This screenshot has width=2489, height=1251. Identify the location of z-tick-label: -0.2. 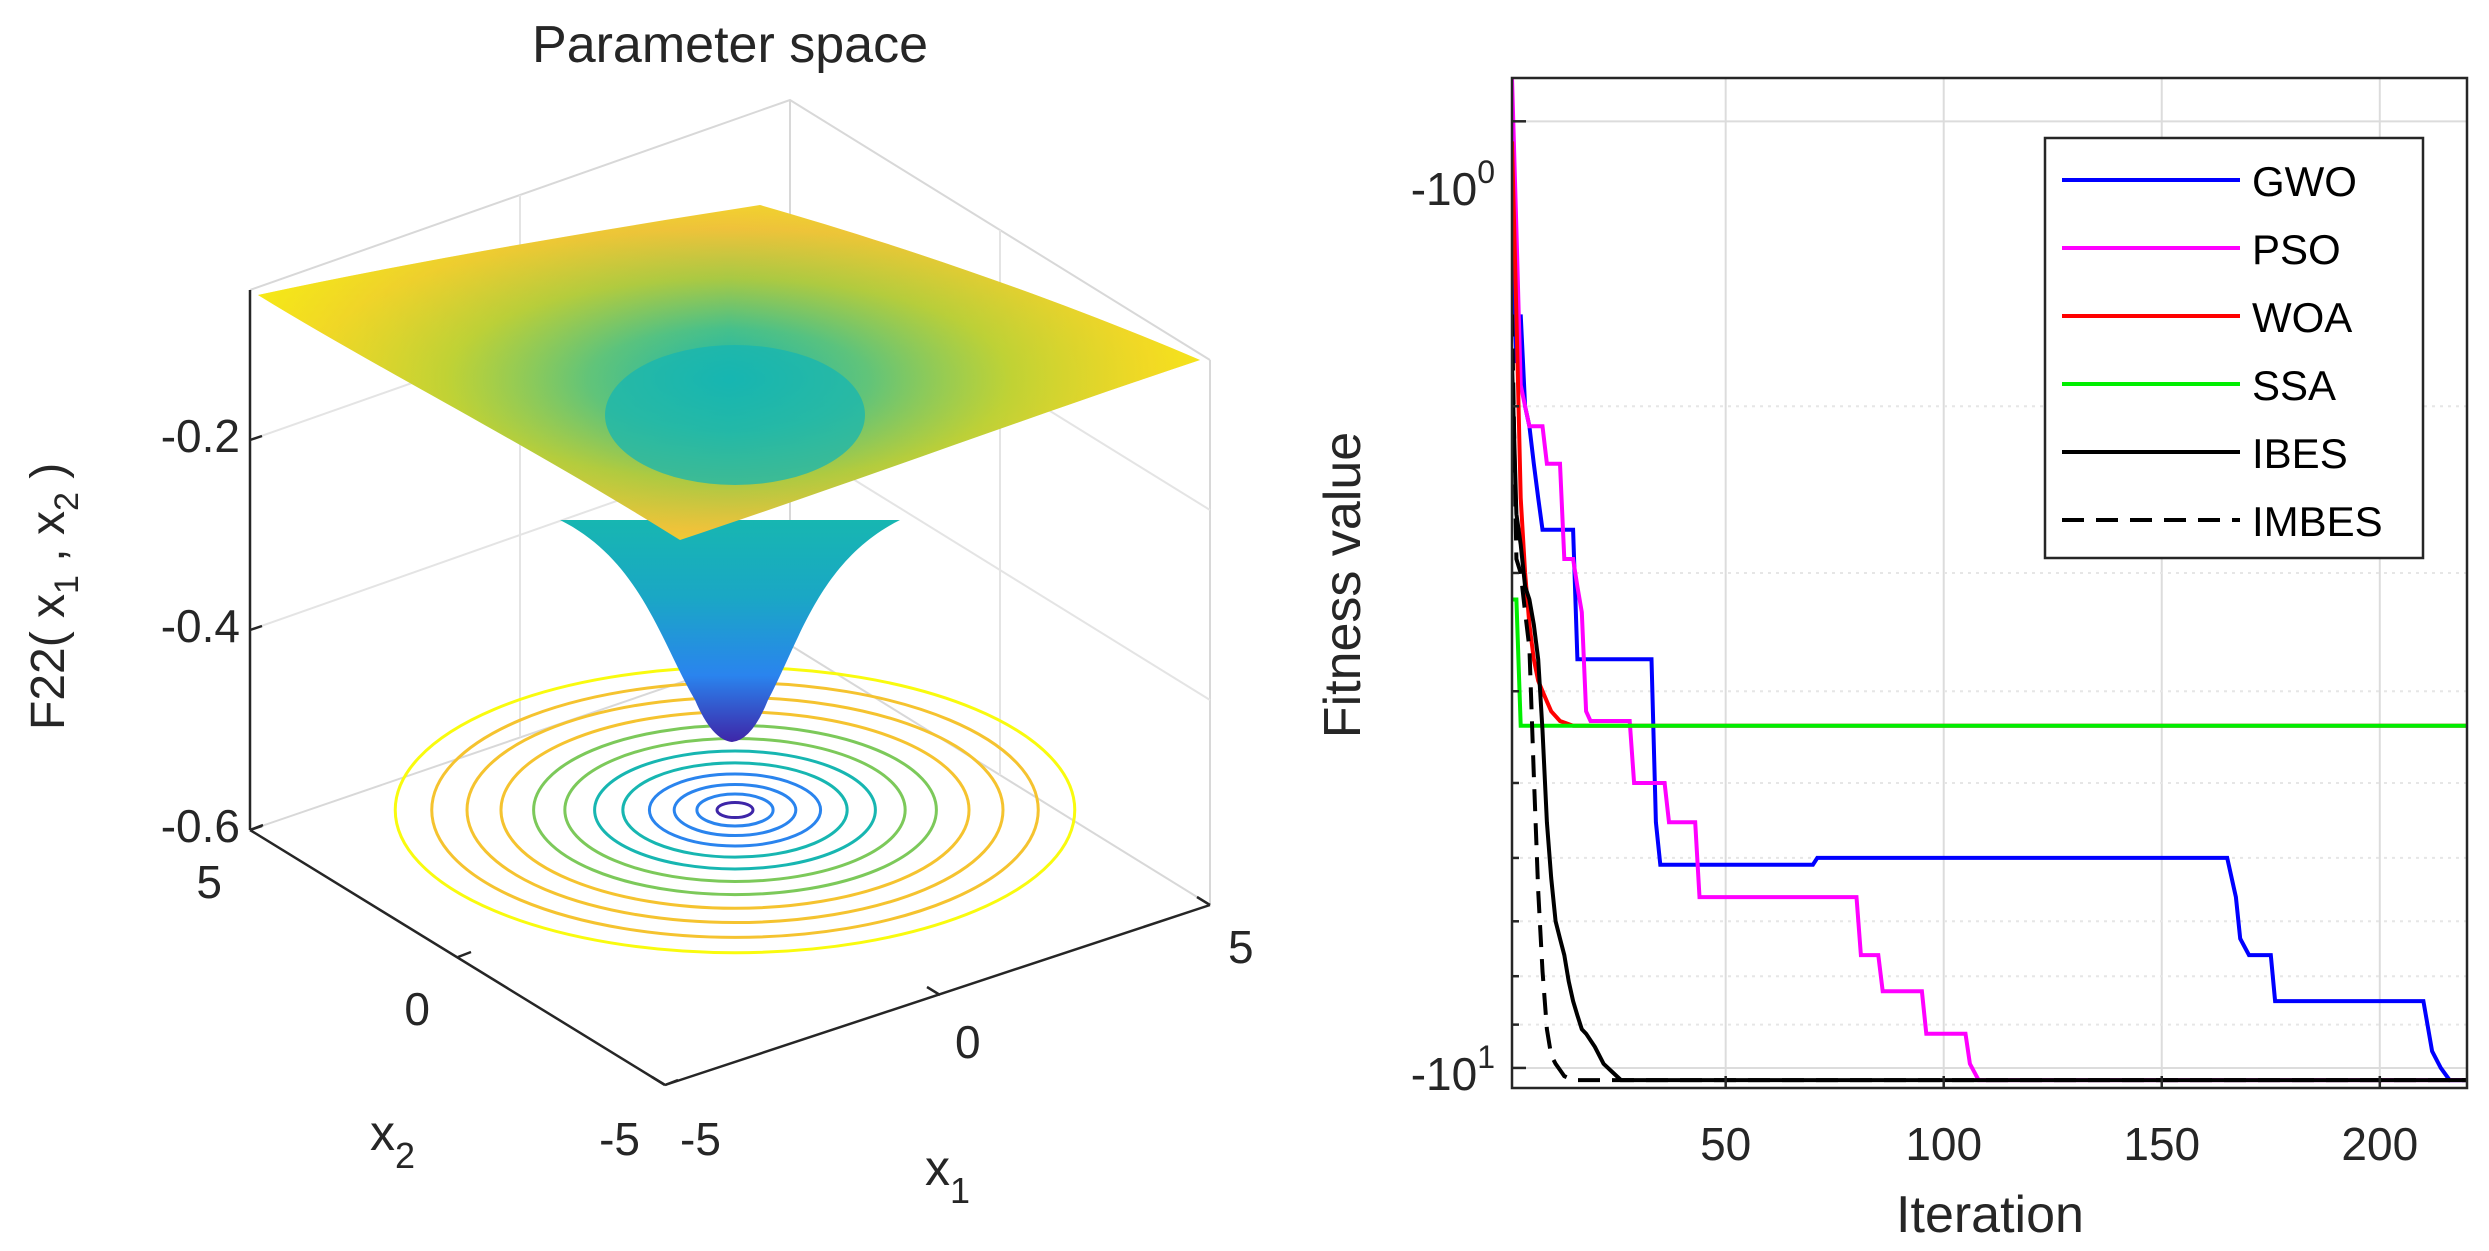
(200, 436).